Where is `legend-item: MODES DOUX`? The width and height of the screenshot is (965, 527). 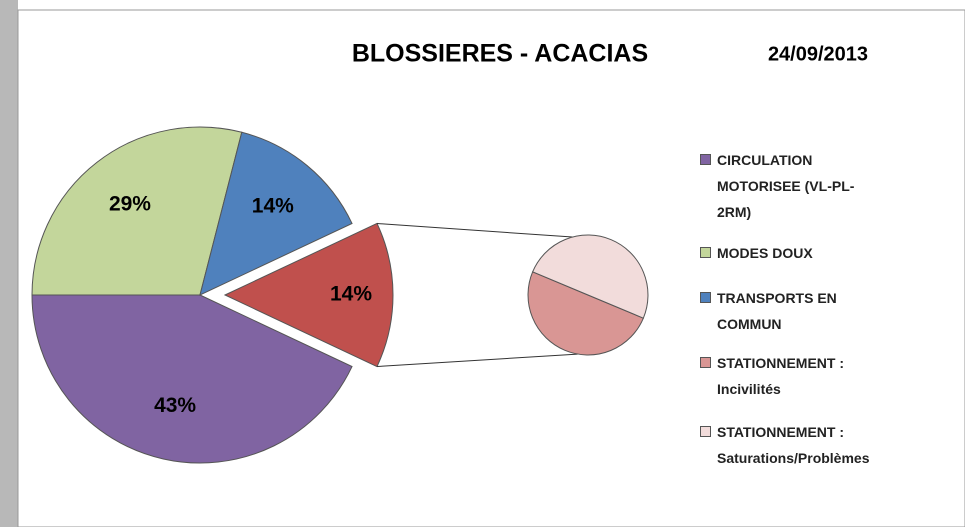 legend-item: MODES DOUX is located at coordinates (792, 253).